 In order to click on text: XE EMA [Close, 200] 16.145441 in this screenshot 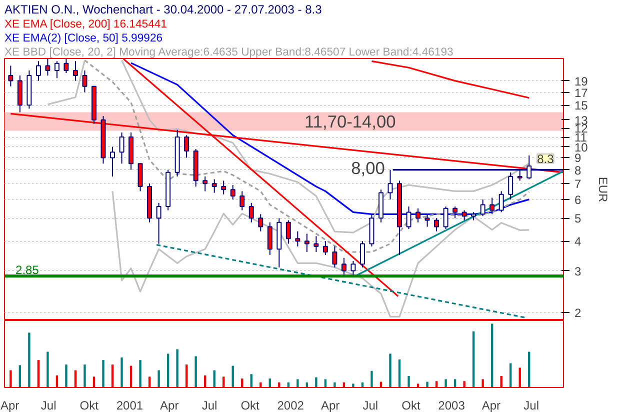, I will do `click(85, 24)`.